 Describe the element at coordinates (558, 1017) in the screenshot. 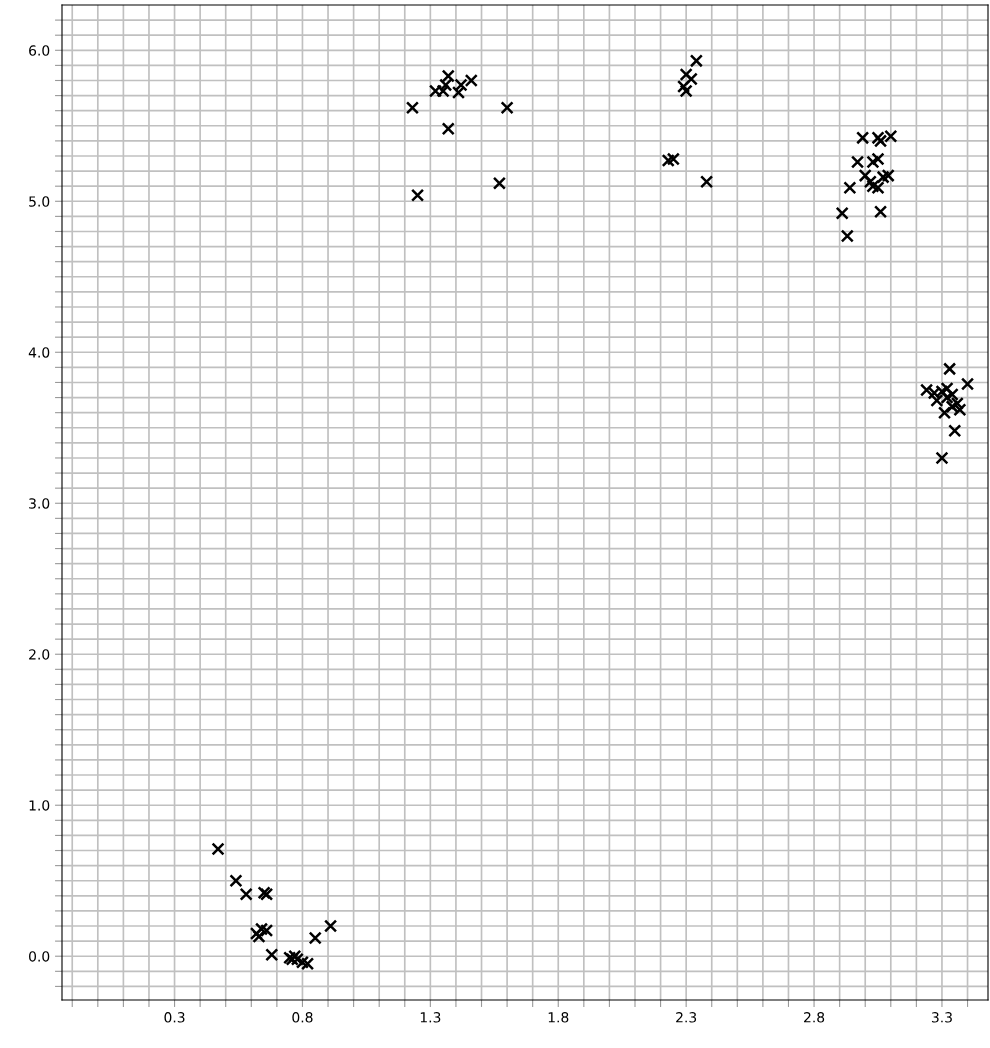

I see `x-tick-label: 1.8` at that location.